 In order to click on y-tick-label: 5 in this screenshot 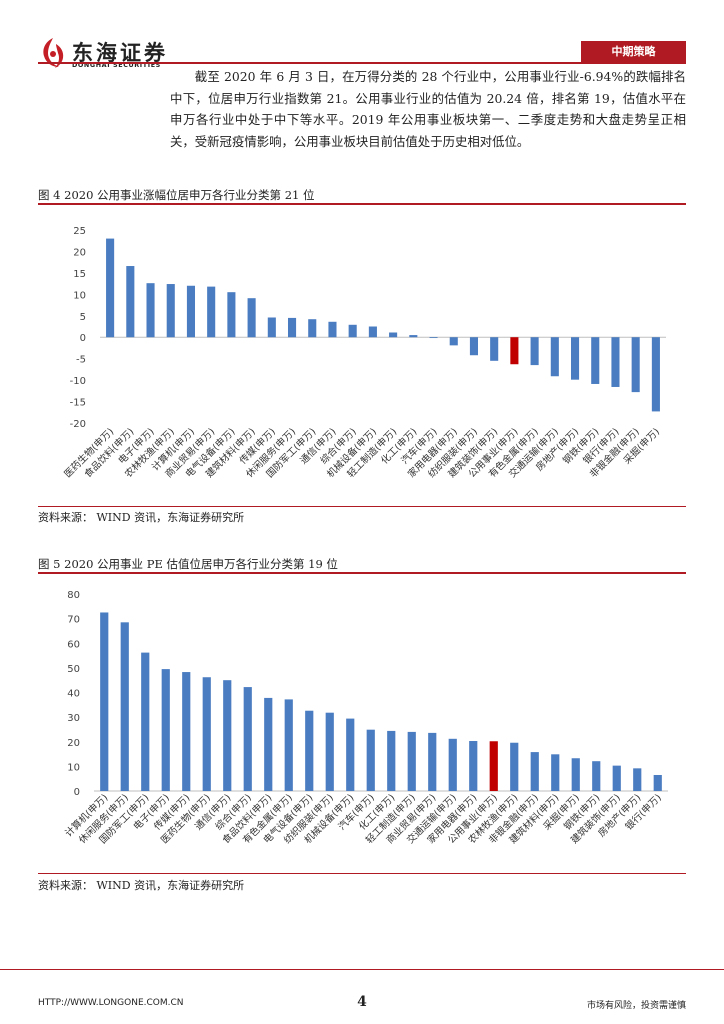, I will do `click(83, 317)`.